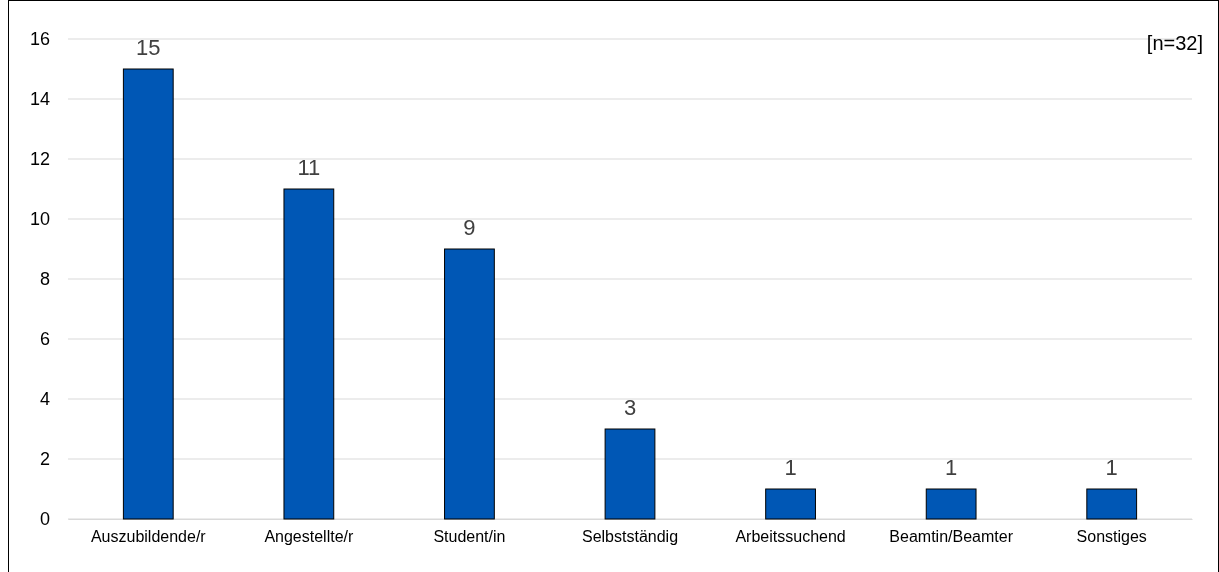  Describe the element at coordinates (309, 167) in the screenshot. I see `data-label: 11` at that location.